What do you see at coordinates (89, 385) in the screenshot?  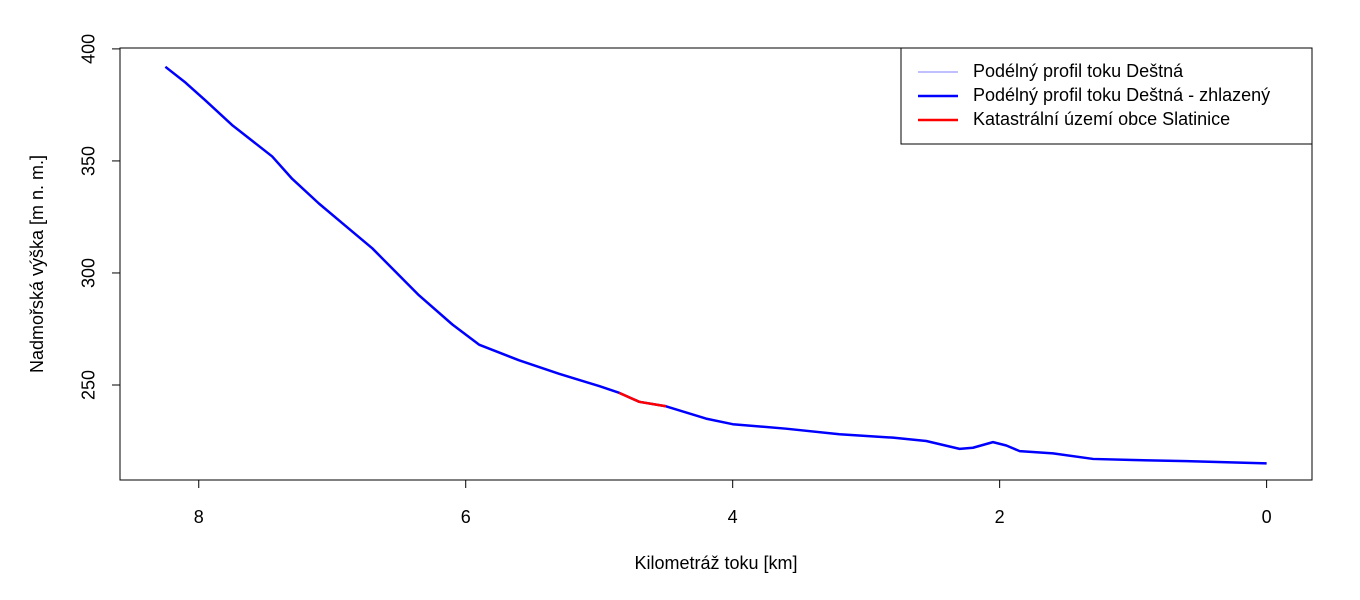 I see `y-tick-label: 250` at bounding box center [89, 385].